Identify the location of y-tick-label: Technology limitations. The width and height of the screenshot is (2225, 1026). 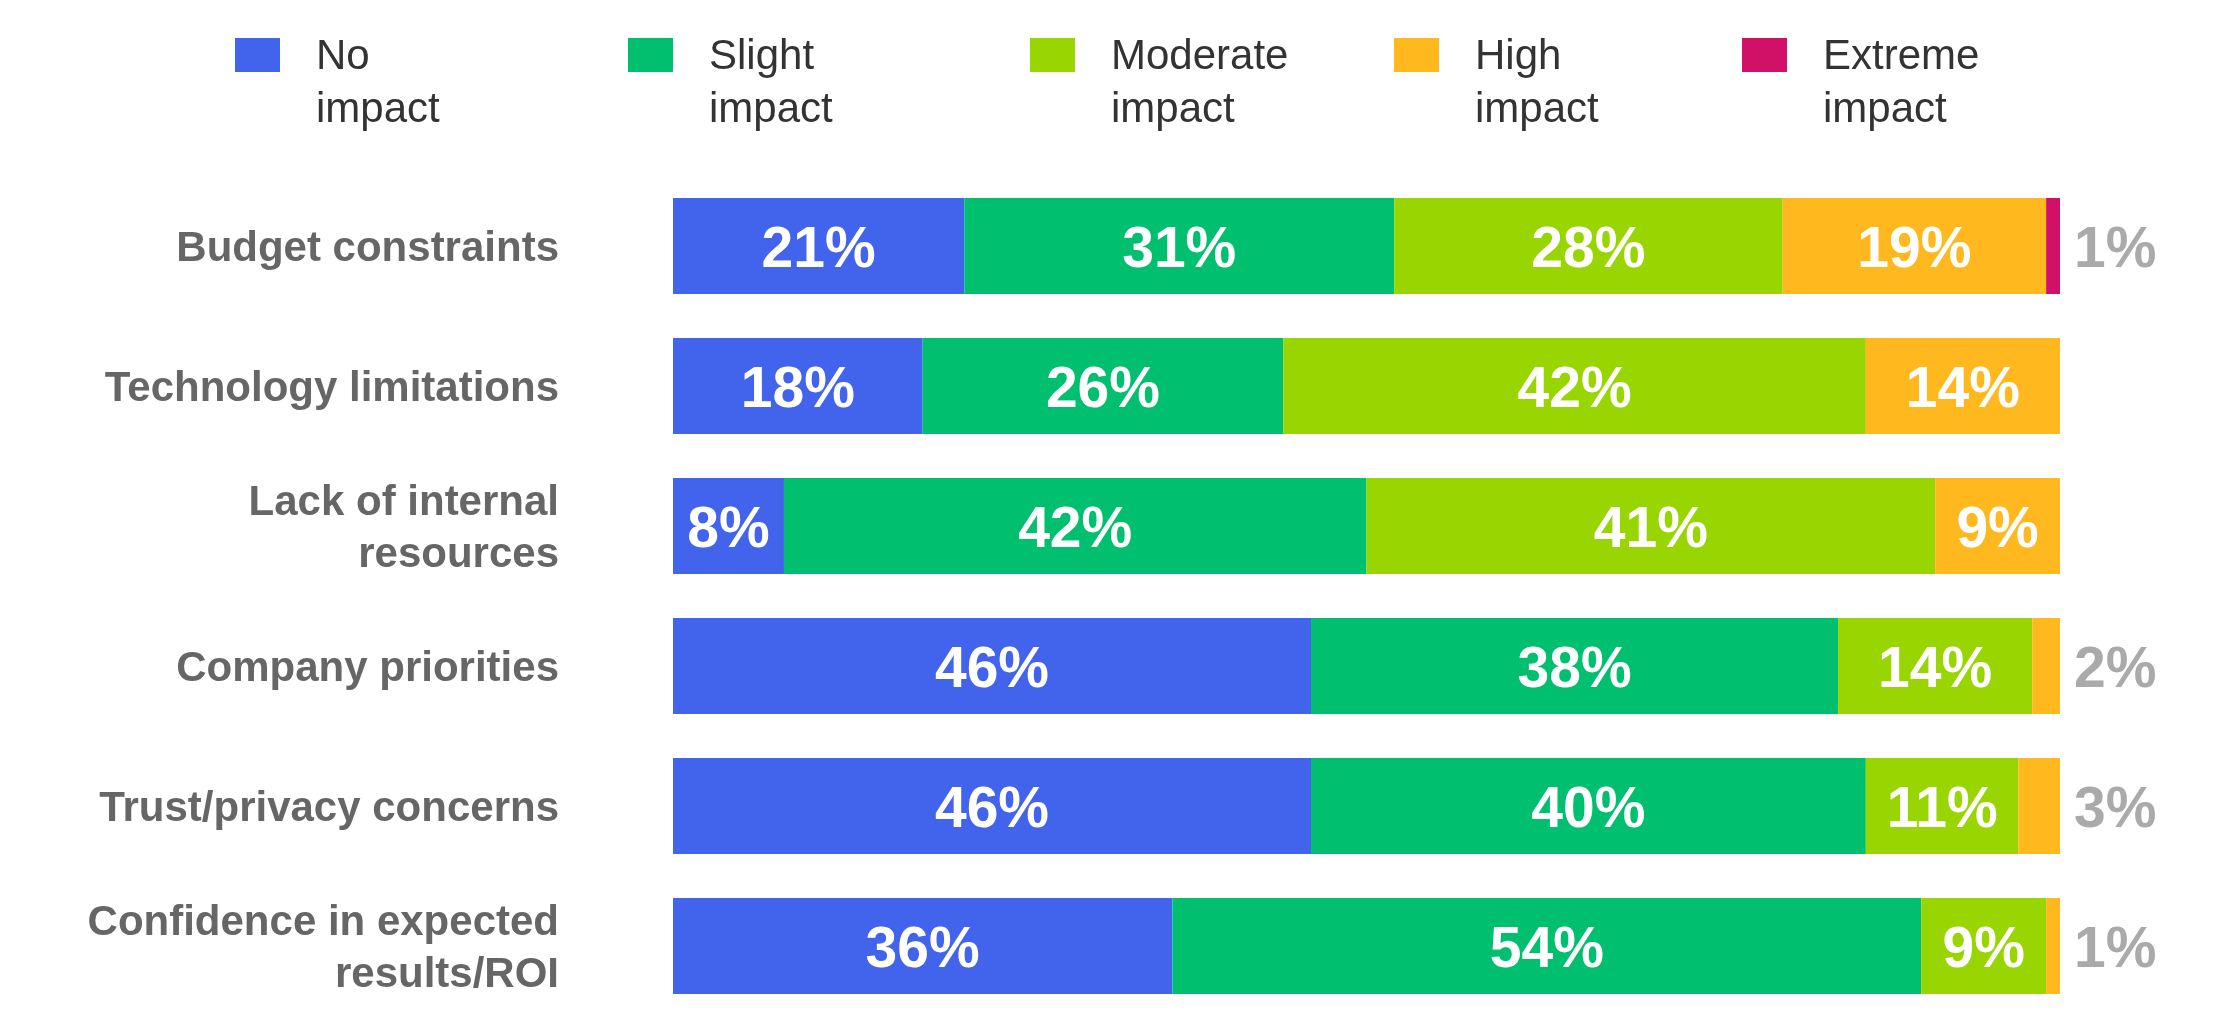
(331, 387).